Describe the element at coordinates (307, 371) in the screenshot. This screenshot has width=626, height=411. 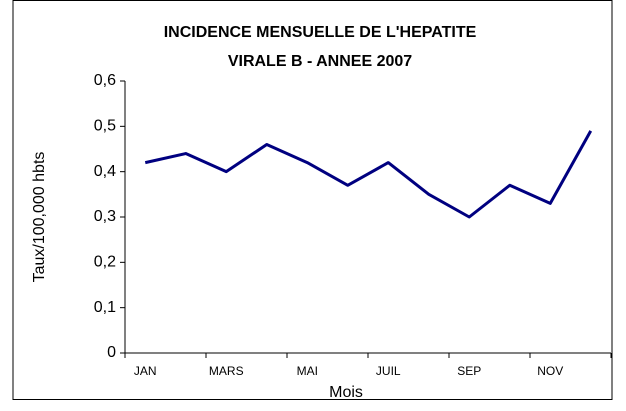
I see `x-tick-label: MAI` at that location.